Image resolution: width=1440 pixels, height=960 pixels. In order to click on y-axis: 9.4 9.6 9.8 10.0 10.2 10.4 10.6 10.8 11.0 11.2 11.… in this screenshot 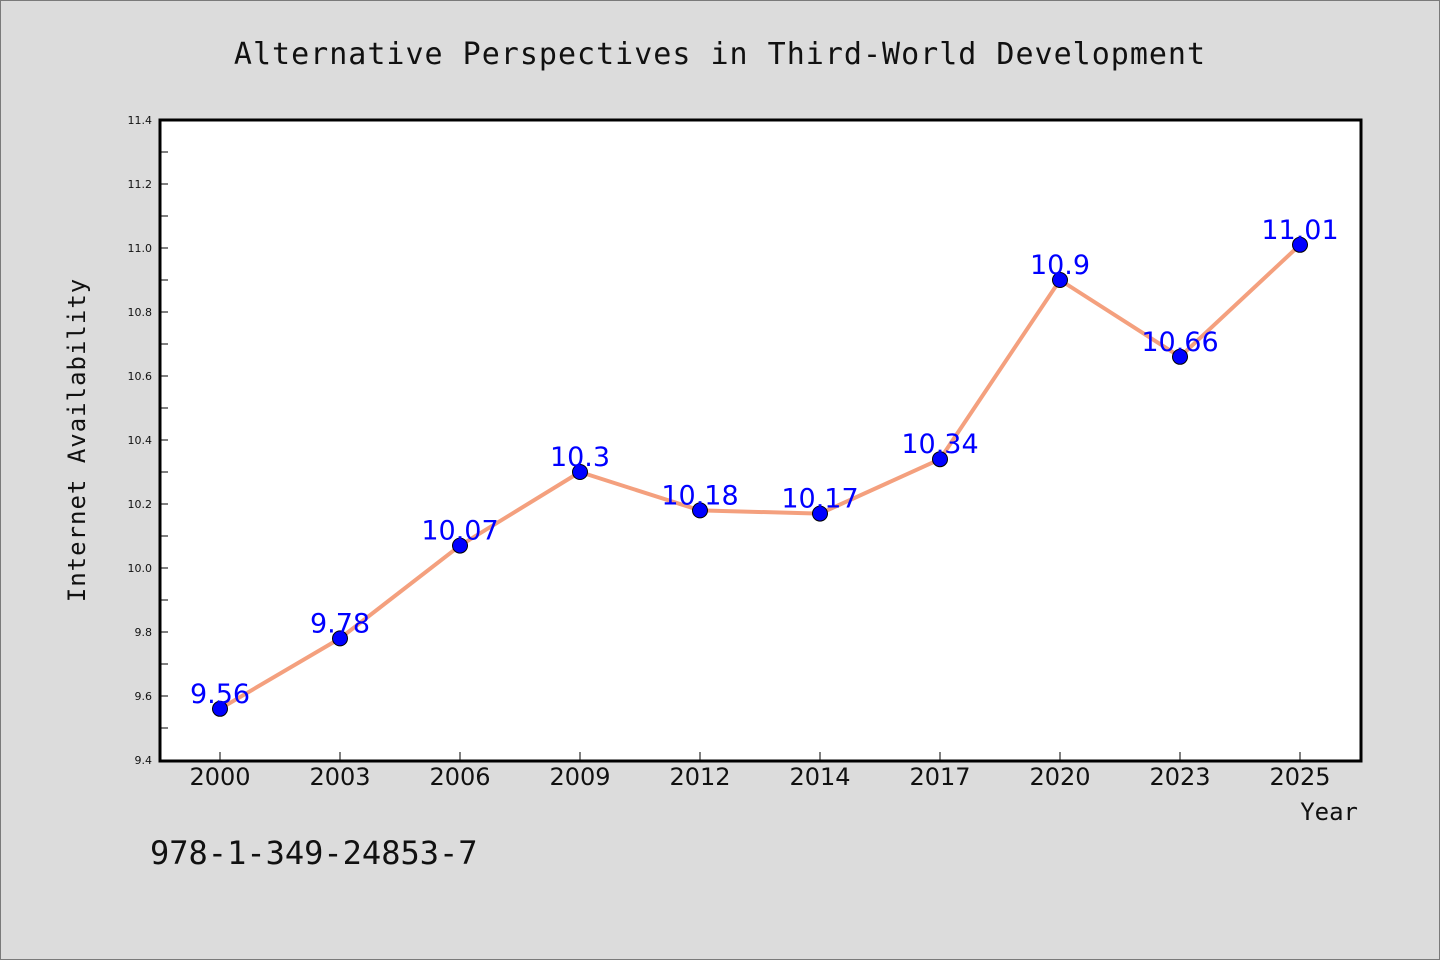, I will do `click(148, 440)`.